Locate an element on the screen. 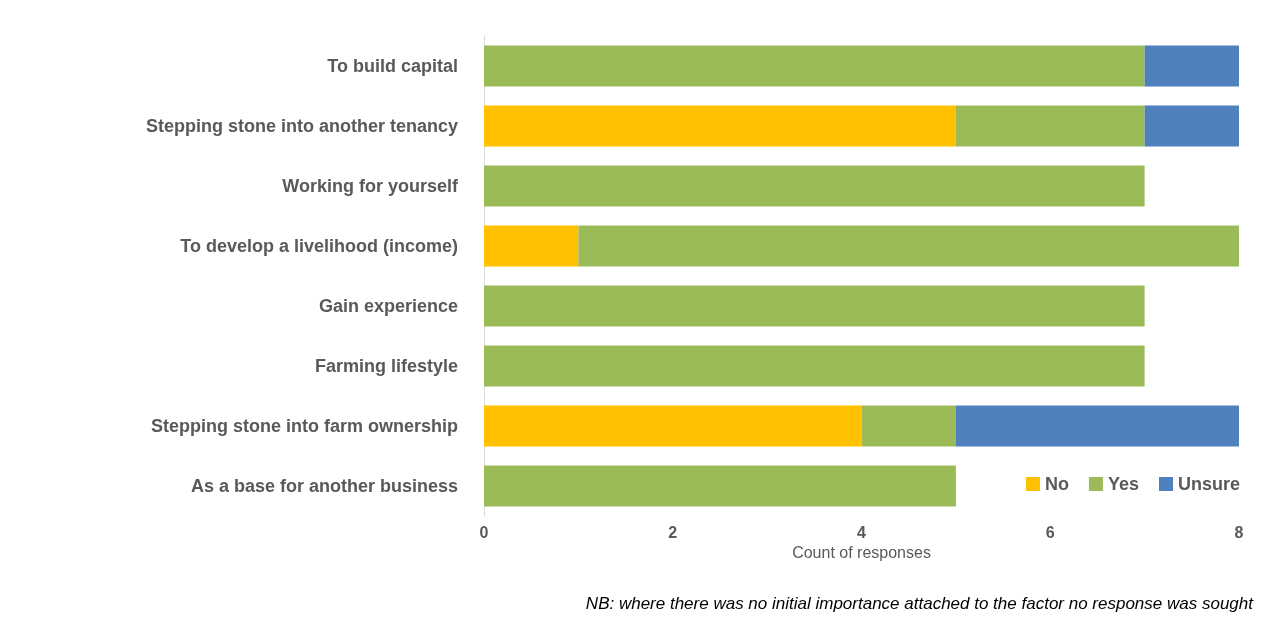  x-tick-label: 2 is located at coordinates (673, 532).